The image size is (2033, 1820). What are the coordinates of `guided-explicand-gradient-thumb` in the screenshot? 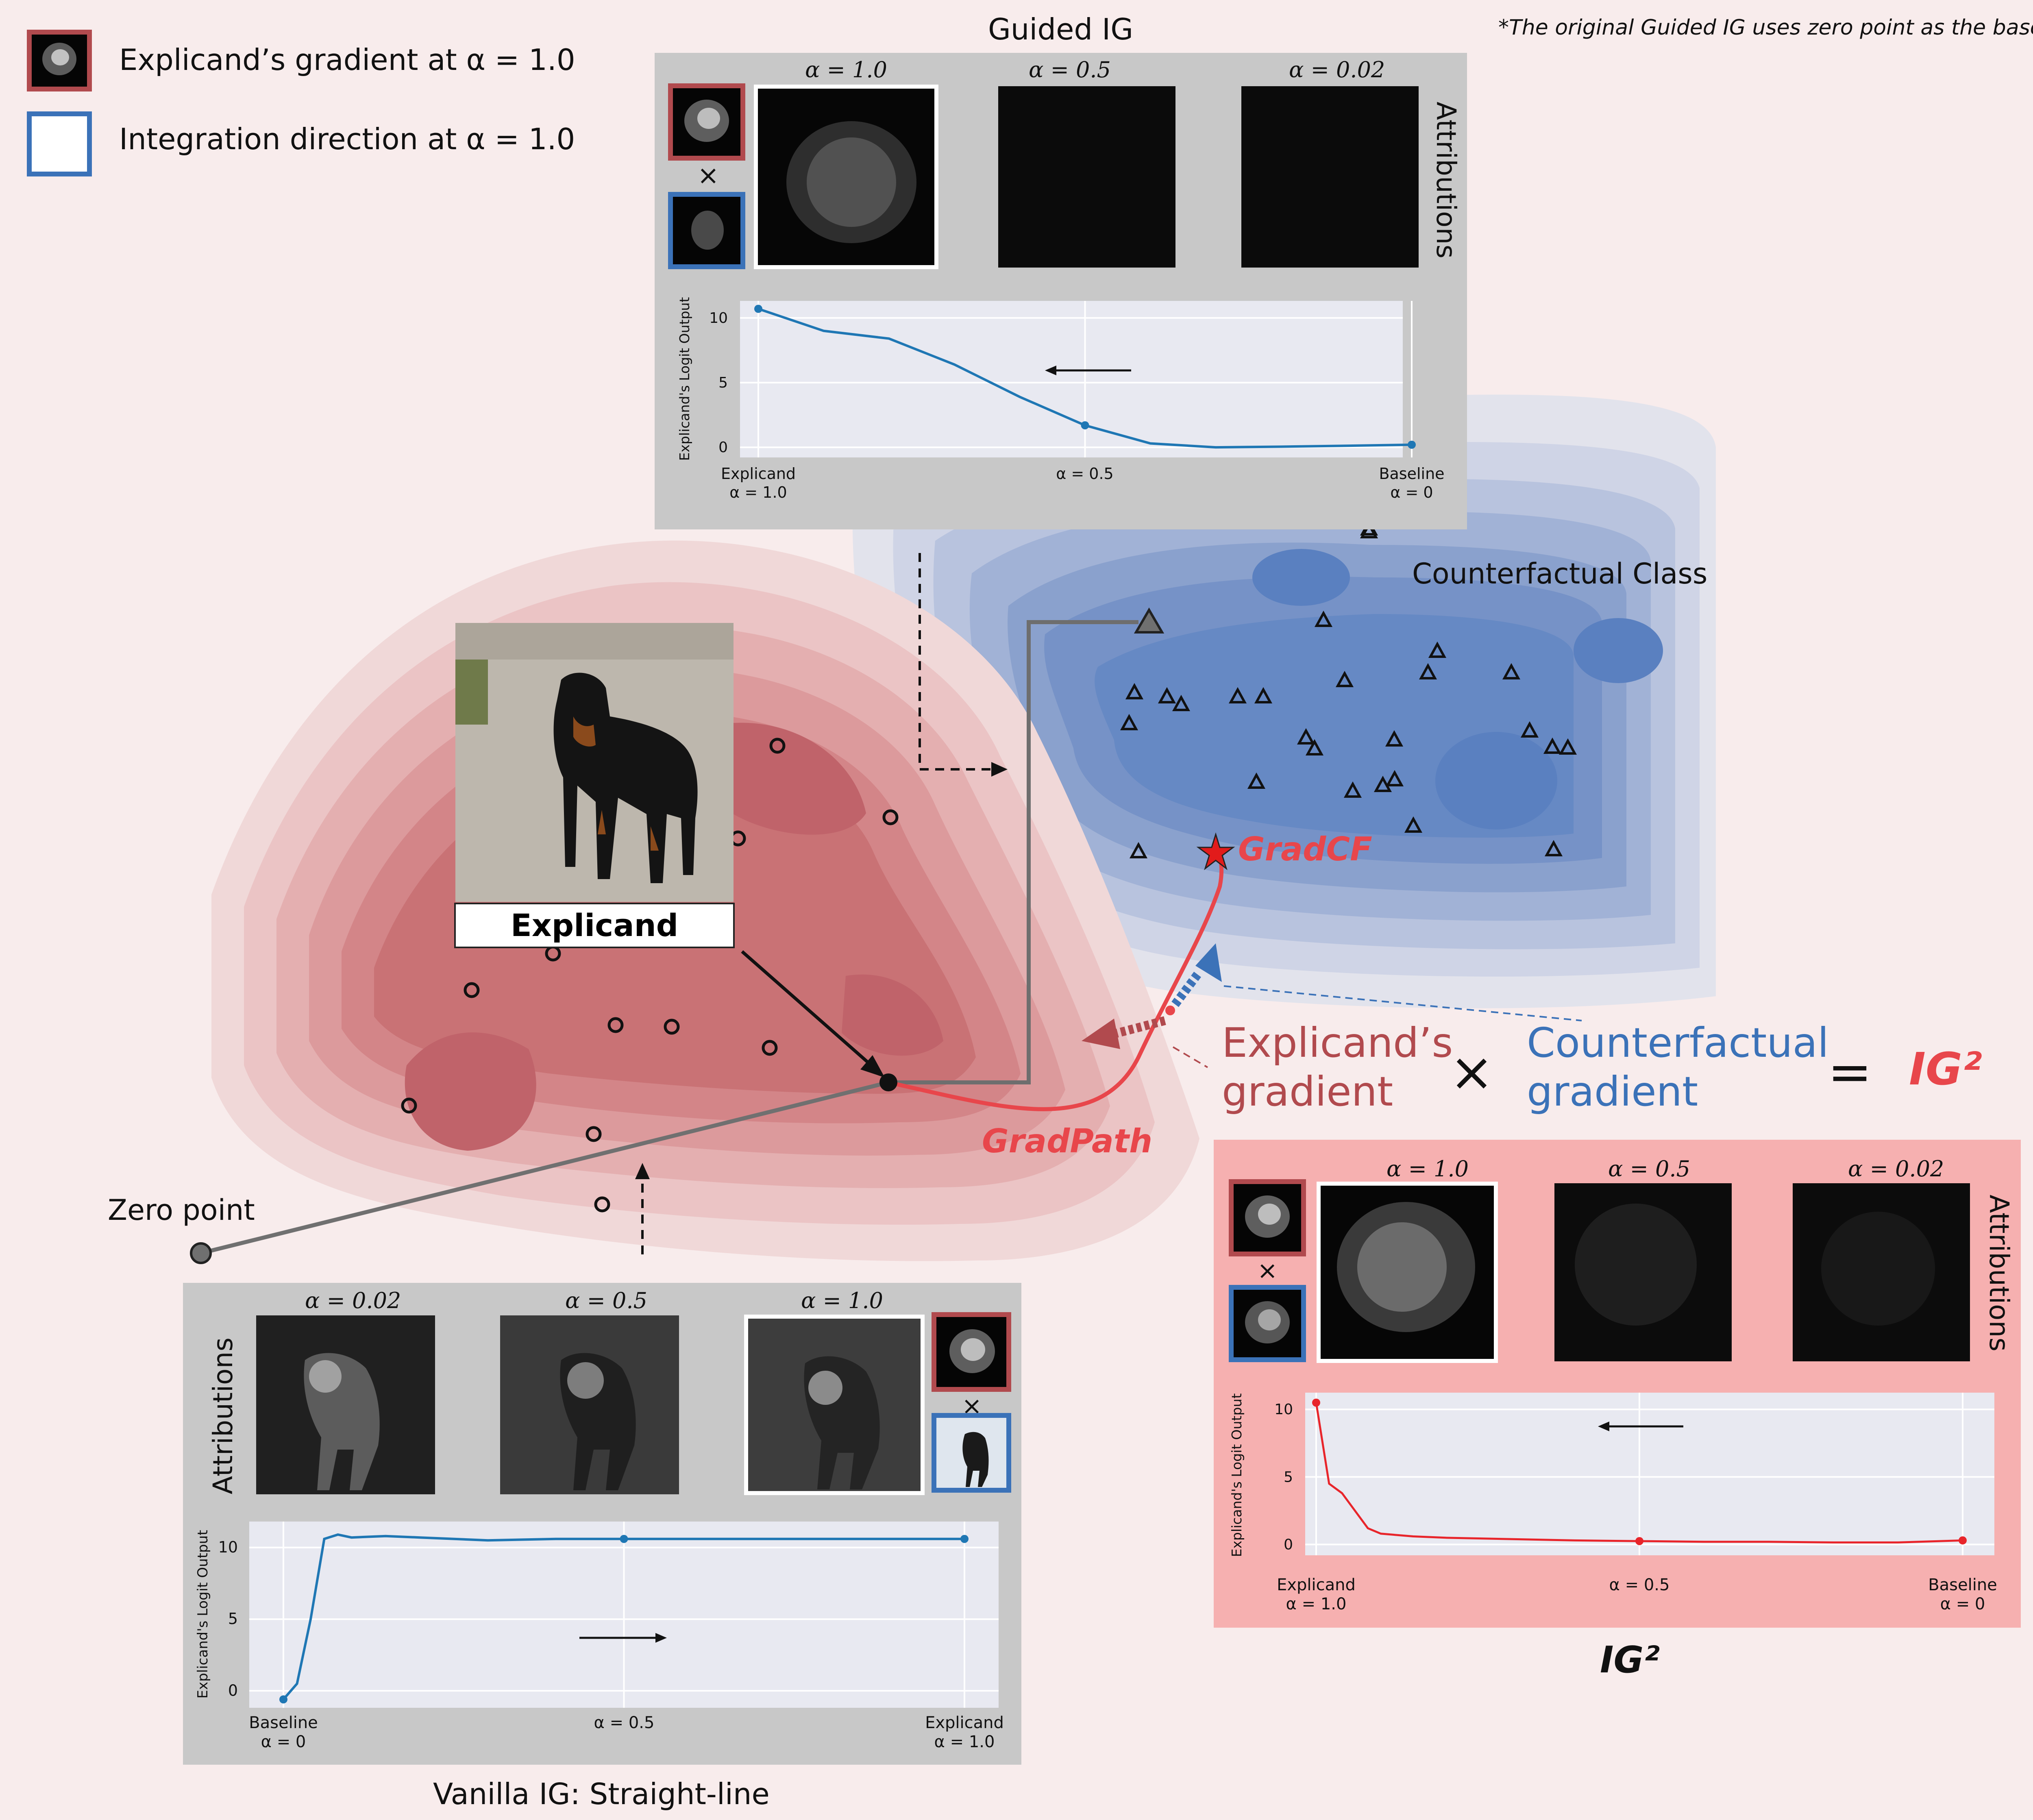 It's located at (706, 122).